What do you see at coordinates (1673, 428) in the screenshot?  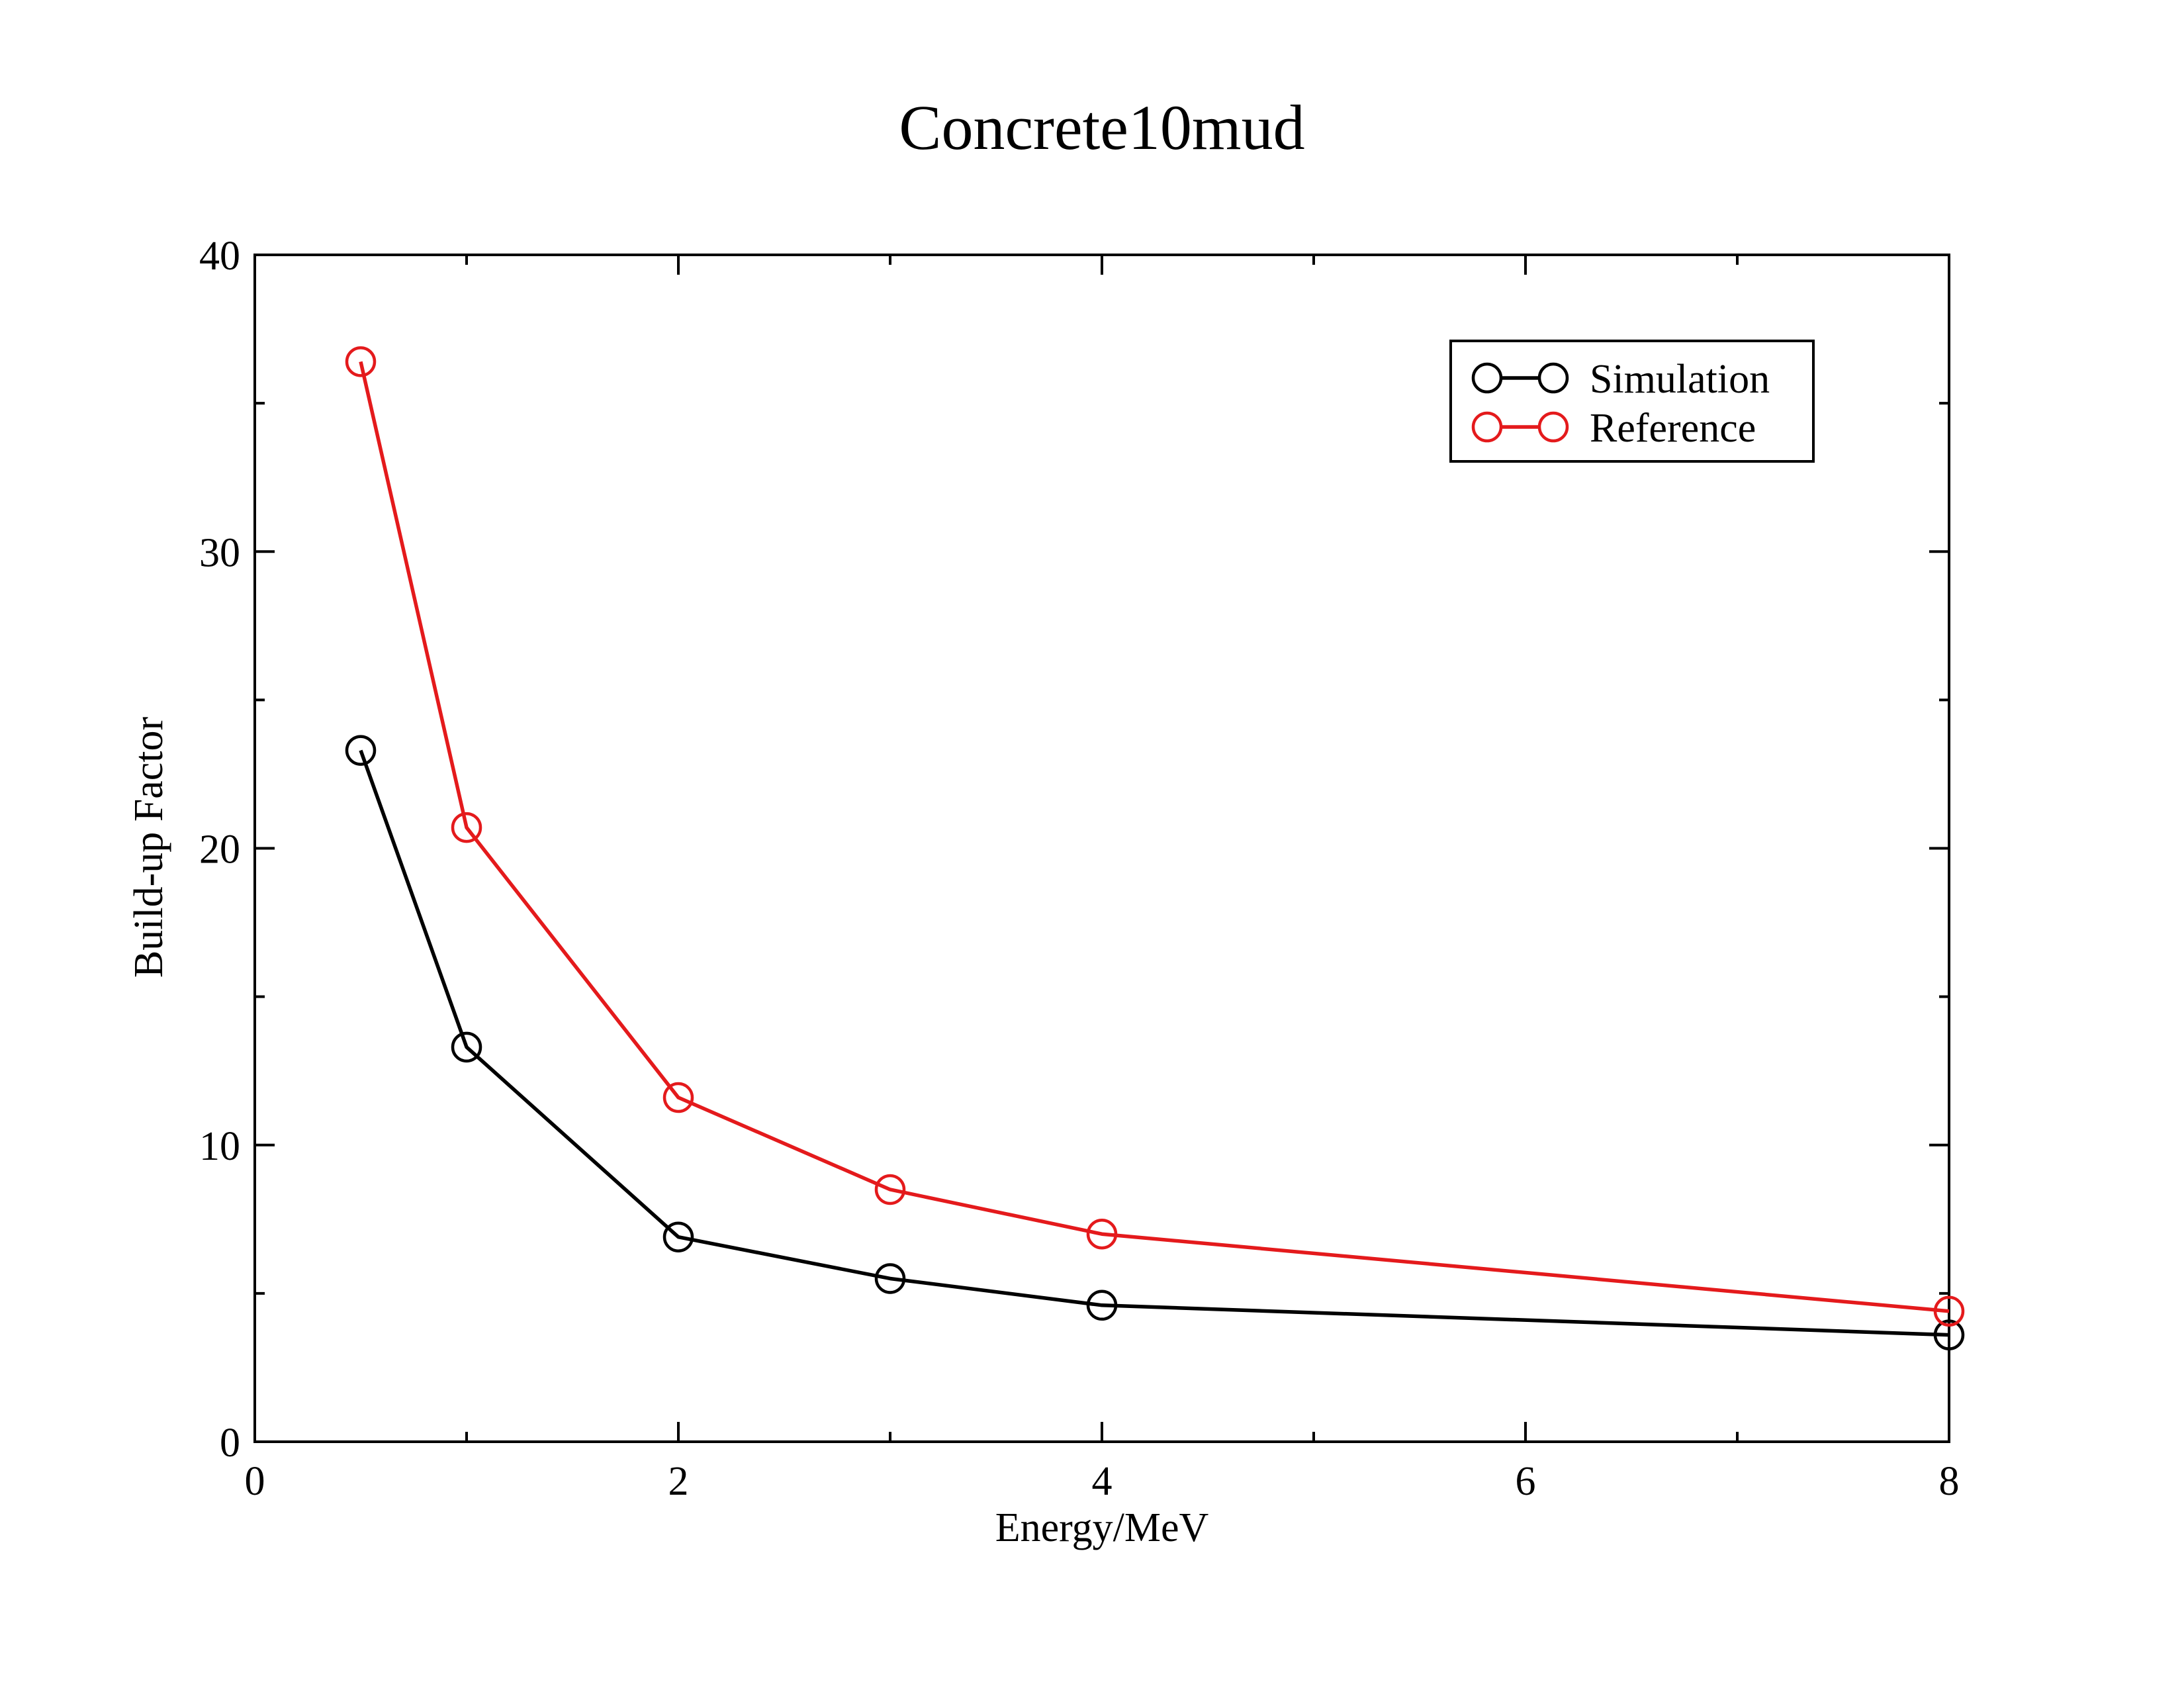 I see `legend-label: Reference` at bounding box center [1673, 428].